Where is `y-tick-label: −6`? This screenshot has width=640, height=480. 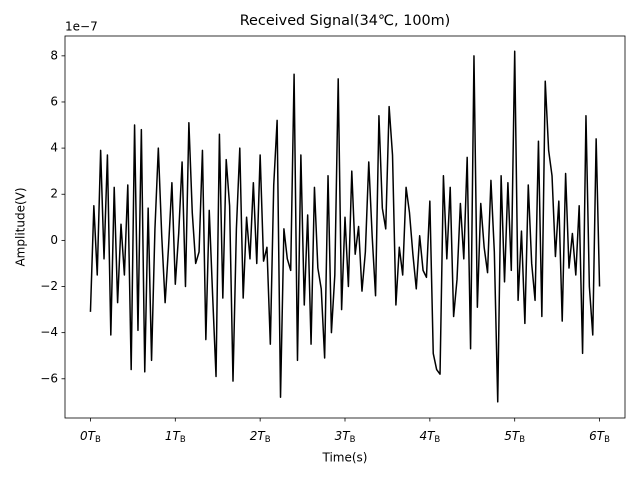 y-tick-label: −6 is located at coordinates (49, 378).